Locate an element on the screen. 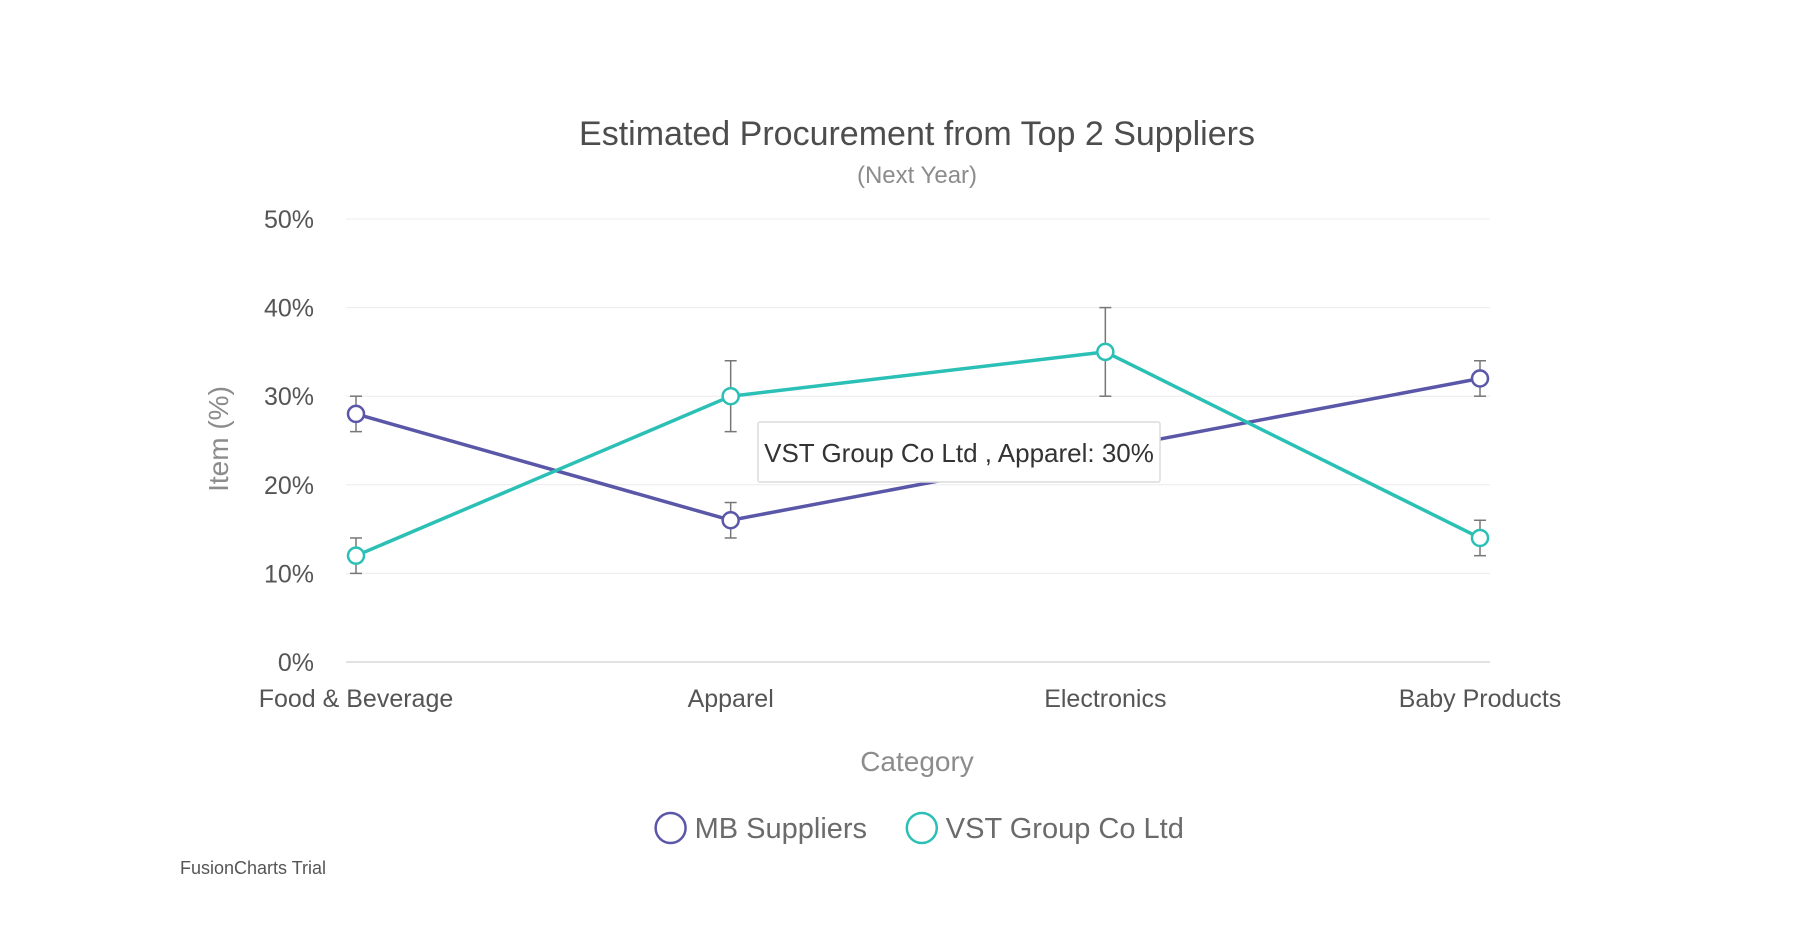  y-tick-label: 30% is located at coordinates (289, 397).